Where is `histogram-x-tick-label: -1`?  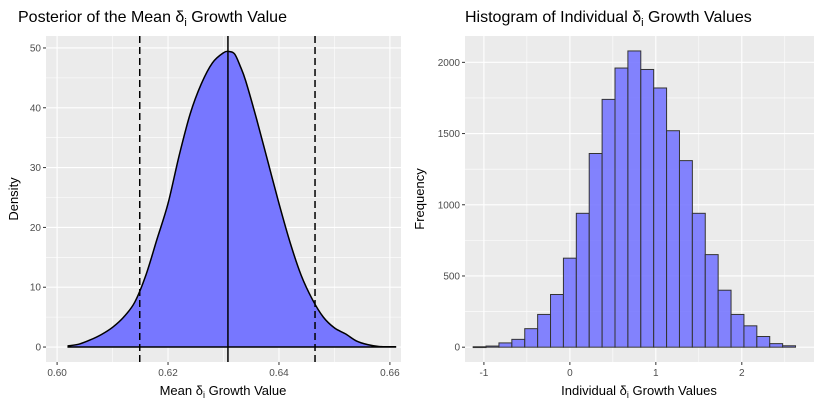
histogram-x-tick-label: -1 is located at coordinates (483, 373).